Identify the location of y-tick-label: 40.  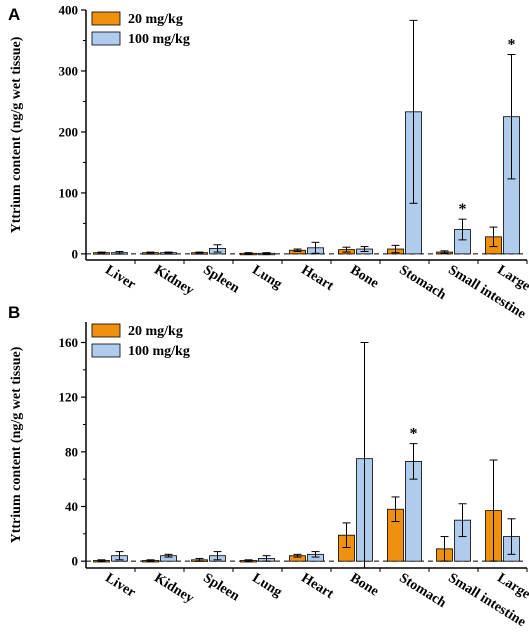
(71, 506).